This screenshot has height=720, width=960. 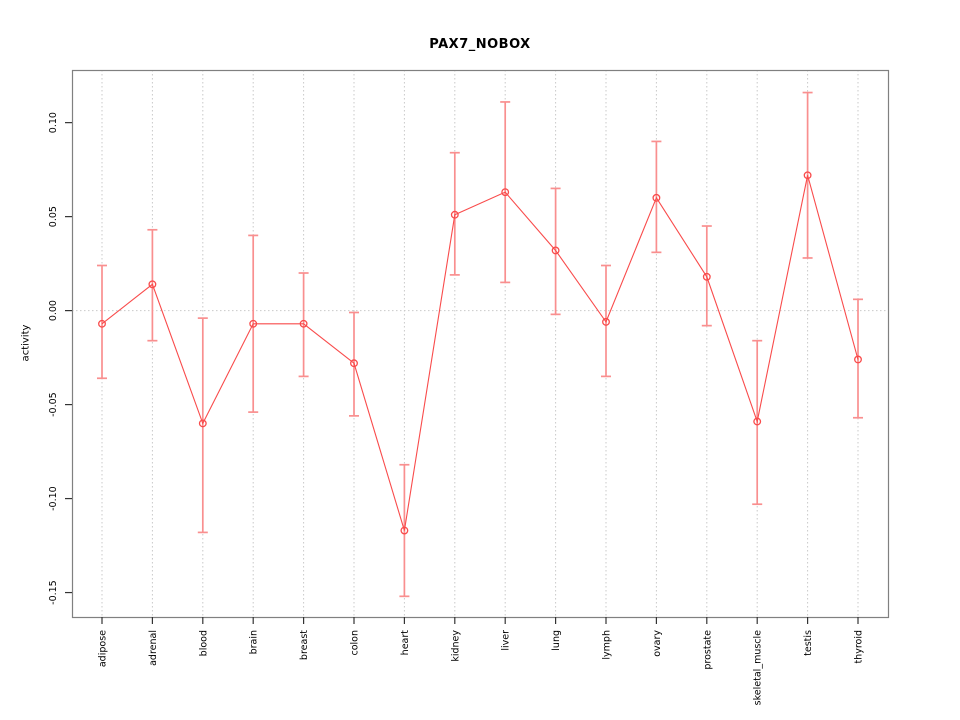 What do you see at coordinates (26, 343) in the screenshot?
I see `y-axis-label: activity` at bounding box center [26, 343].